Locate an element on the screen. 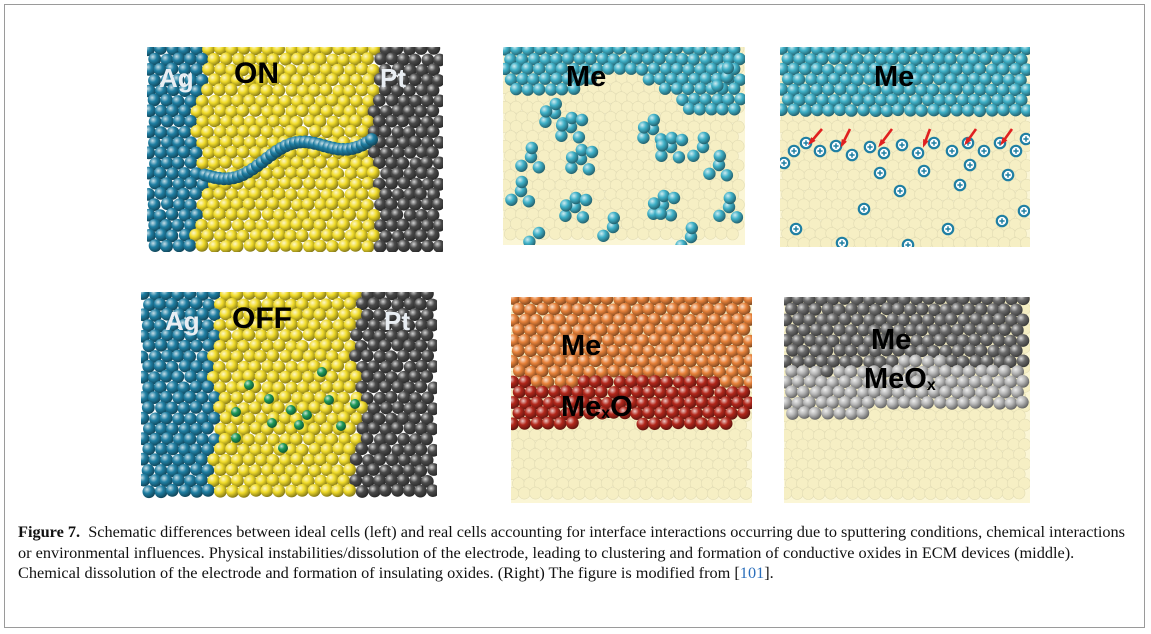 This screenshot has width=1151, height=634. insulating-oxide-graphic is located at coordinates (907, 400).